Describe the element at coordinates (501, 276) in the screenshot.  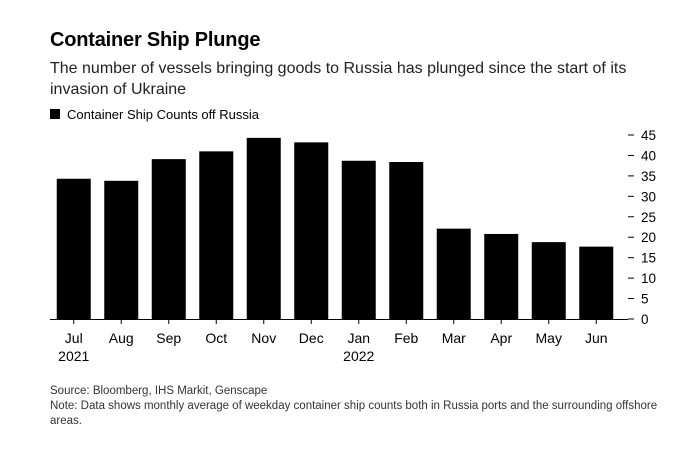
I see `bar-apr` at that location.